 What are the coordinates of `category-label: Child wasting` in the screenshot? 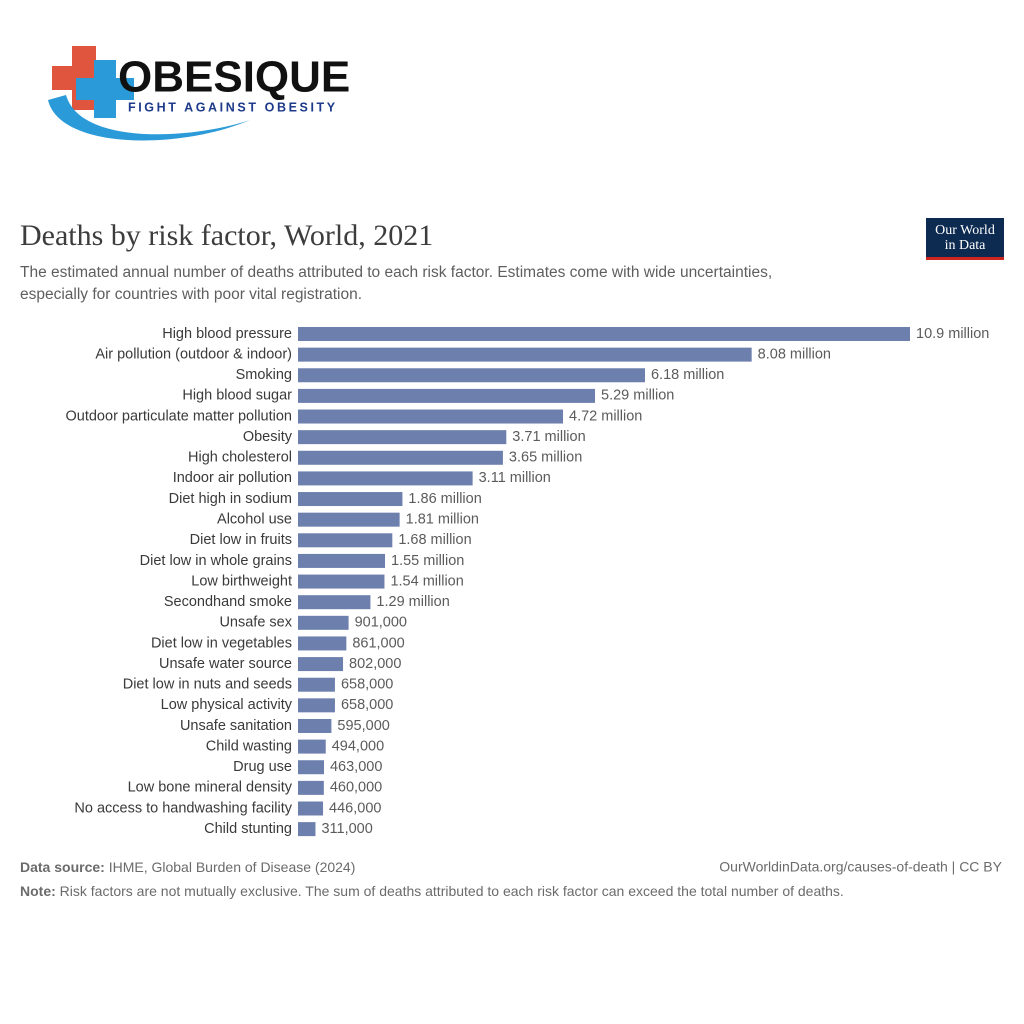 It's located at (249, 746).